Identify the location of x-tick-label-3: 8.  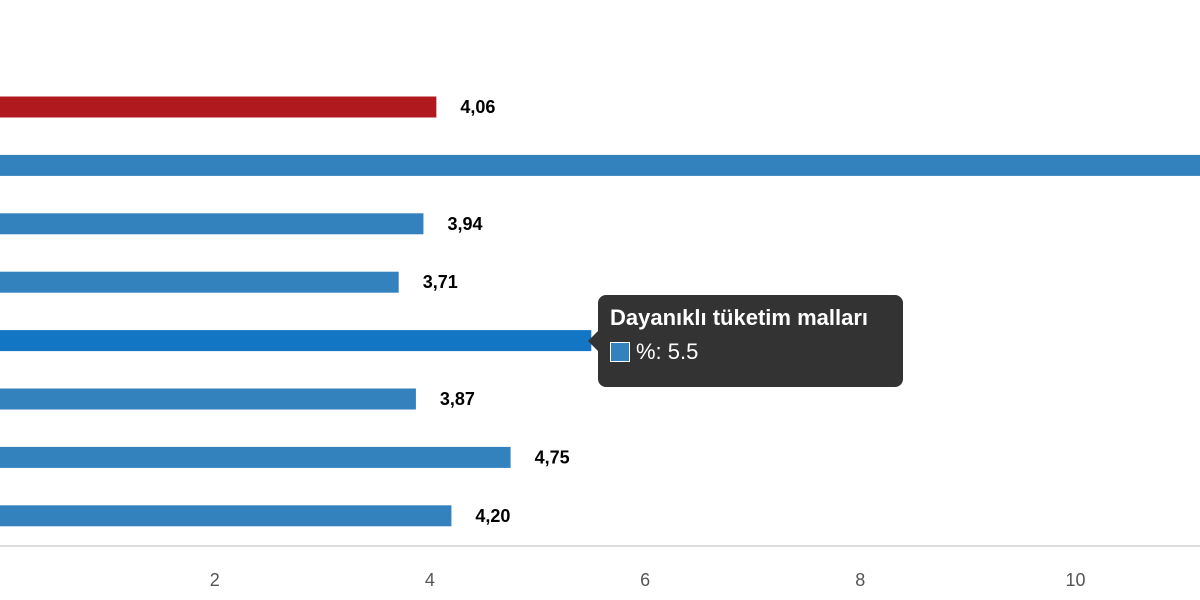
(860, 580).